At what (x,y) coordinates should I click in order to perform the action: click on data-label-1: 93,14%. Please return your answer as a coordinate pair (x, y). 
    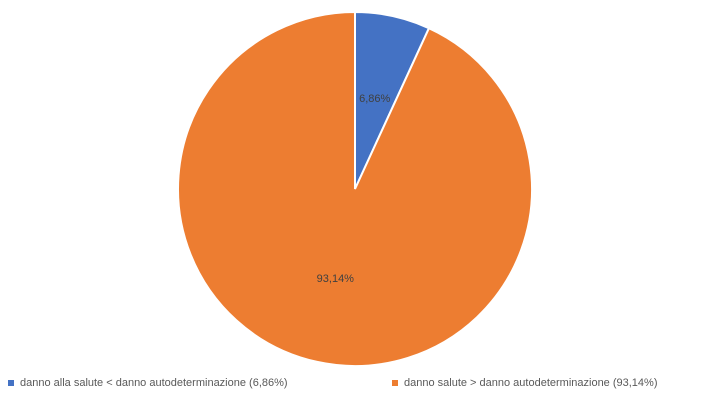
    Looking at the image, I should click on (336, 279).